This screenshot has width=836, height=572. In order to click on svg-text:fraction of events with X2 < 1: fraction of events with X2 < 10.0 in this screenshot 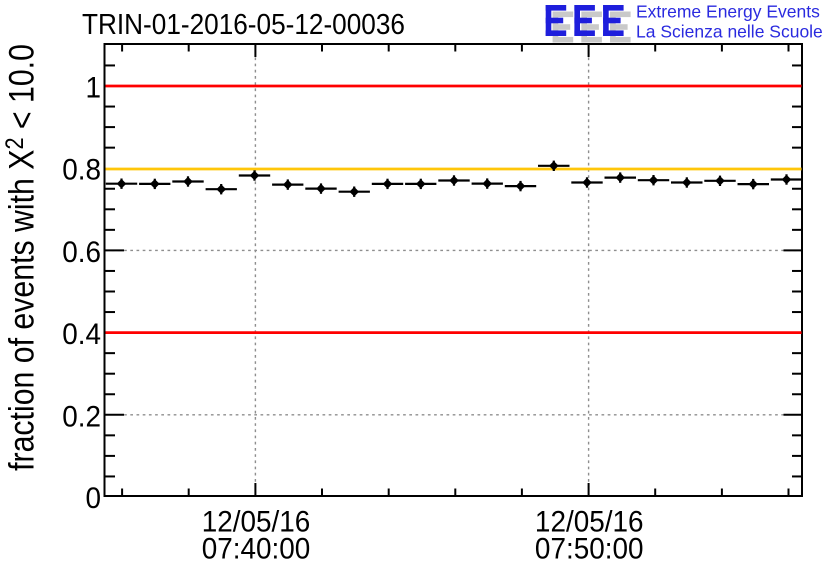, I will do `click(20, 257)`.